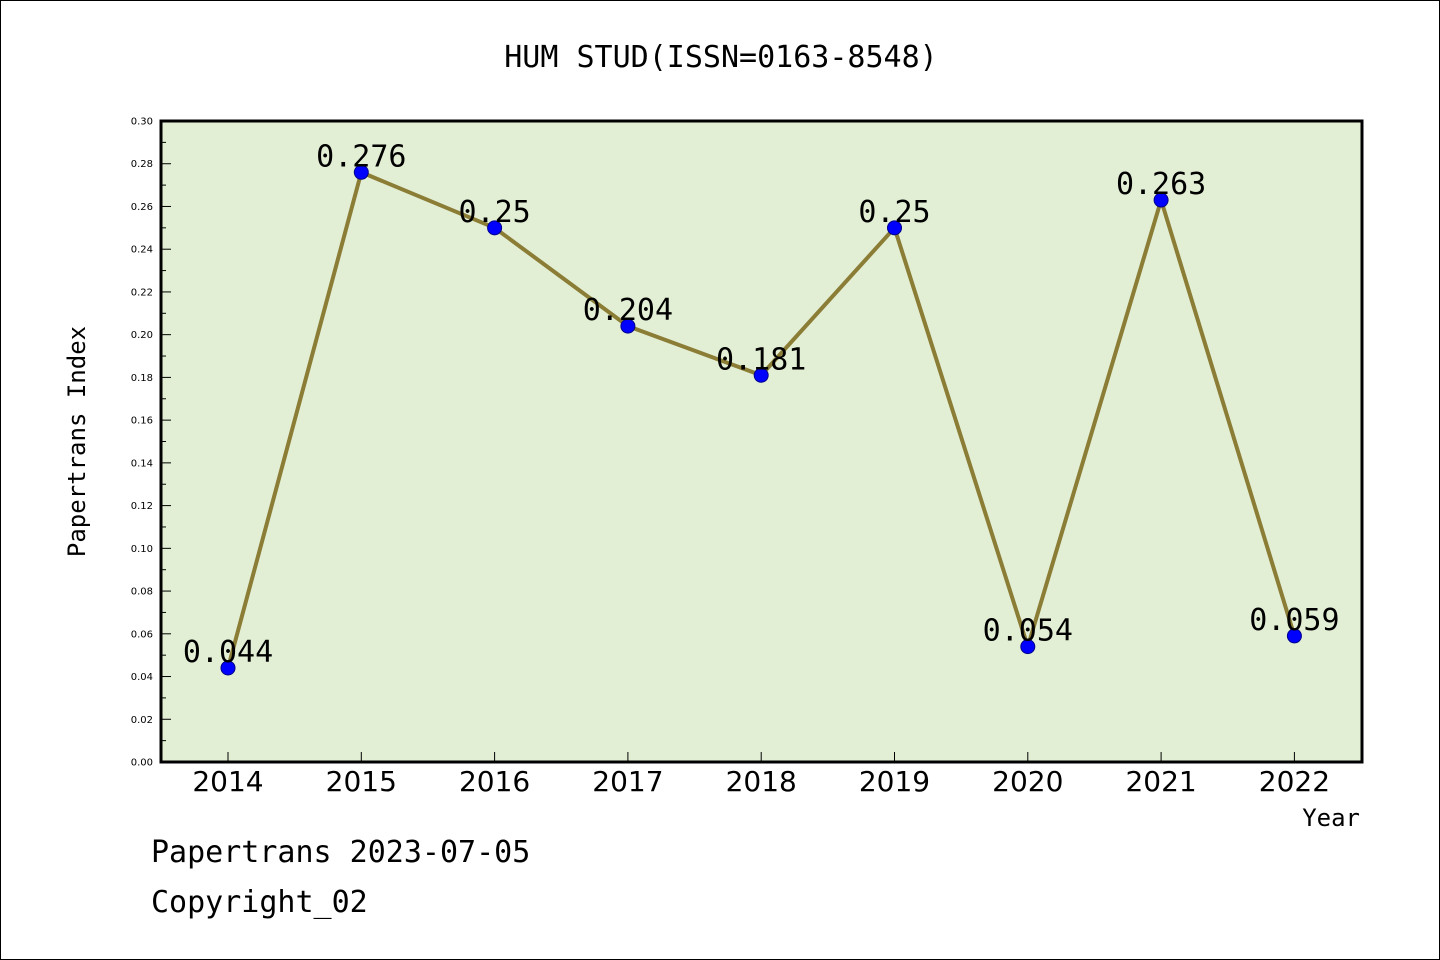  Describe the element at coordinates (142, 763) in the screenshot. I see `y-tick-label: 0.00` at that location.